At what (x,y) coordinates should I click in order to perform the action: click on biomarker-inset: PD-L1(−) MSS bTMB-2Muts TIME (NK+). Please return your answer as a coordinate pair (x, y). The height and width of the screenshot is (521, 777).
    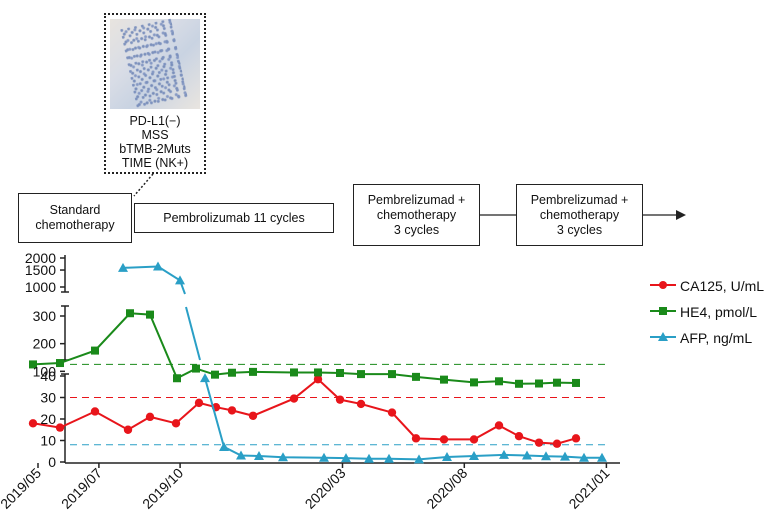
    Looking at the image, I should click on (155, 93).